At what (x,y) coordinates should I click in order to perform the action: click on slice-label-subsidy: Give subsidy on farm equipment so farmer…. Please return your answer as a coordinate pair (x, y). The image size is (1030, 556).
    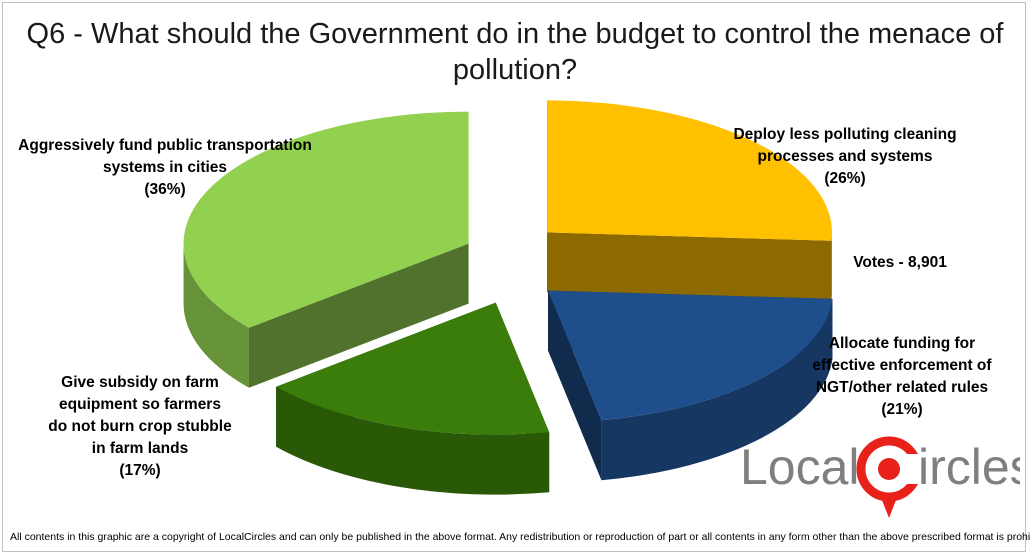
    Looking at the image, I should click on (140, 426).